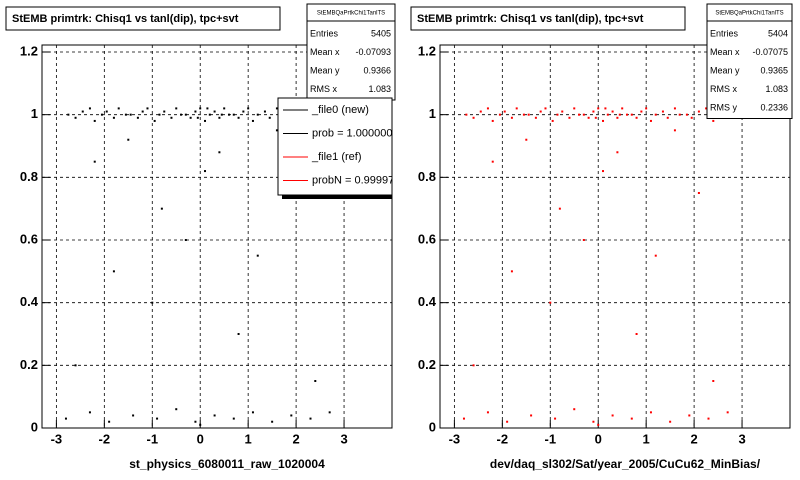  What do you see at coordinates (351, 52) in the screenshot?
I see `stats-box` at bounding box center [351, 52].